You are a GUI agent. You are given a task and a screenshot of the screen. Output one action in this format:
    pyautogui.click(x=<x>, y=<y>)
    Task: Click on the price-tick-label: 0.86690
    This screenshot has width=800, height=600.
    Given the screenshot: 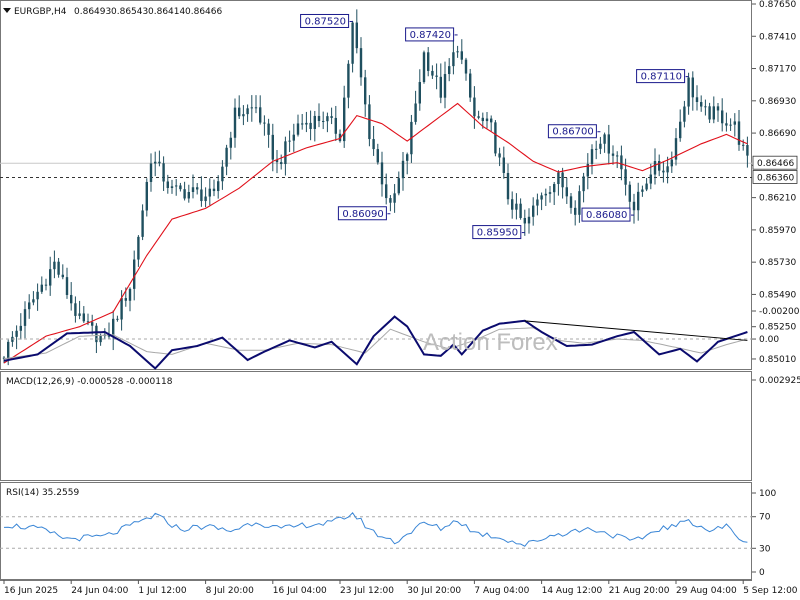 What is the action you would take?
    pyautogui.click(x=777, y=134)
    